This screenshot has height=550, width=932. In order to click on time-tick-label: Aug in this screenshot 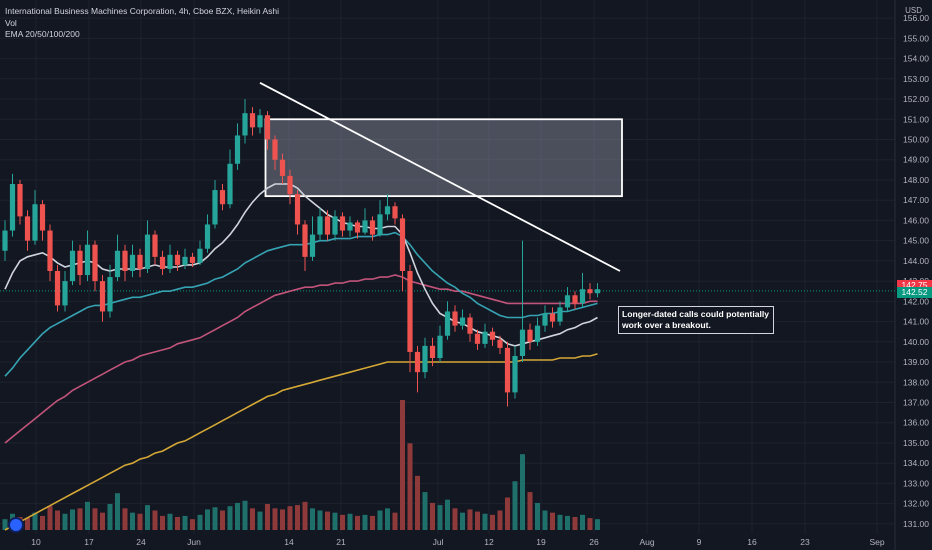, I will do `click(646, 542)`.